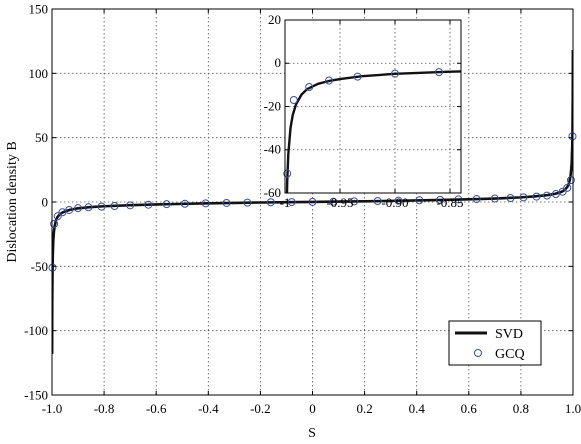 Image resolution: width=581 pixels, height=444 pixels. What do you see at coordinates (52, 408) in the screenshot?
I see `main-x-tick-label: -1.0` at bounding box center [52, 408].